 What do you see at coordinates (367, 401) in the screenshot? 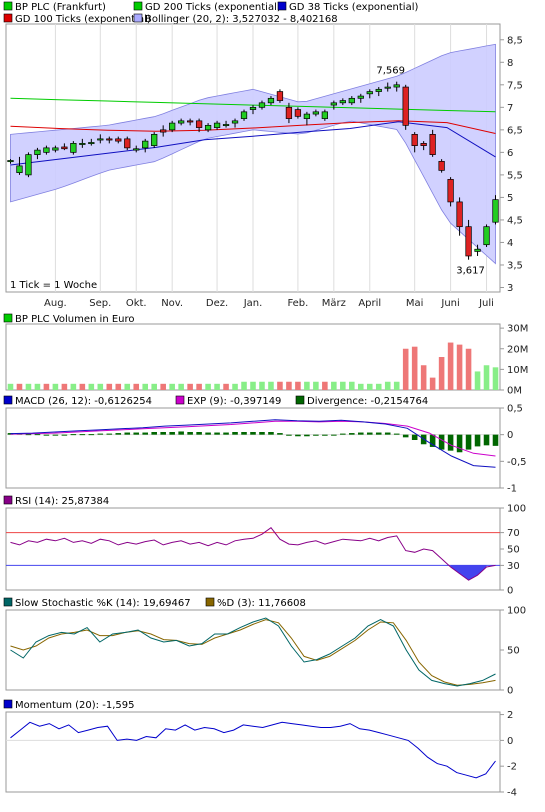
I see `legend-entry: Divergence: -0,2154764` at bounding box center [367, 401].